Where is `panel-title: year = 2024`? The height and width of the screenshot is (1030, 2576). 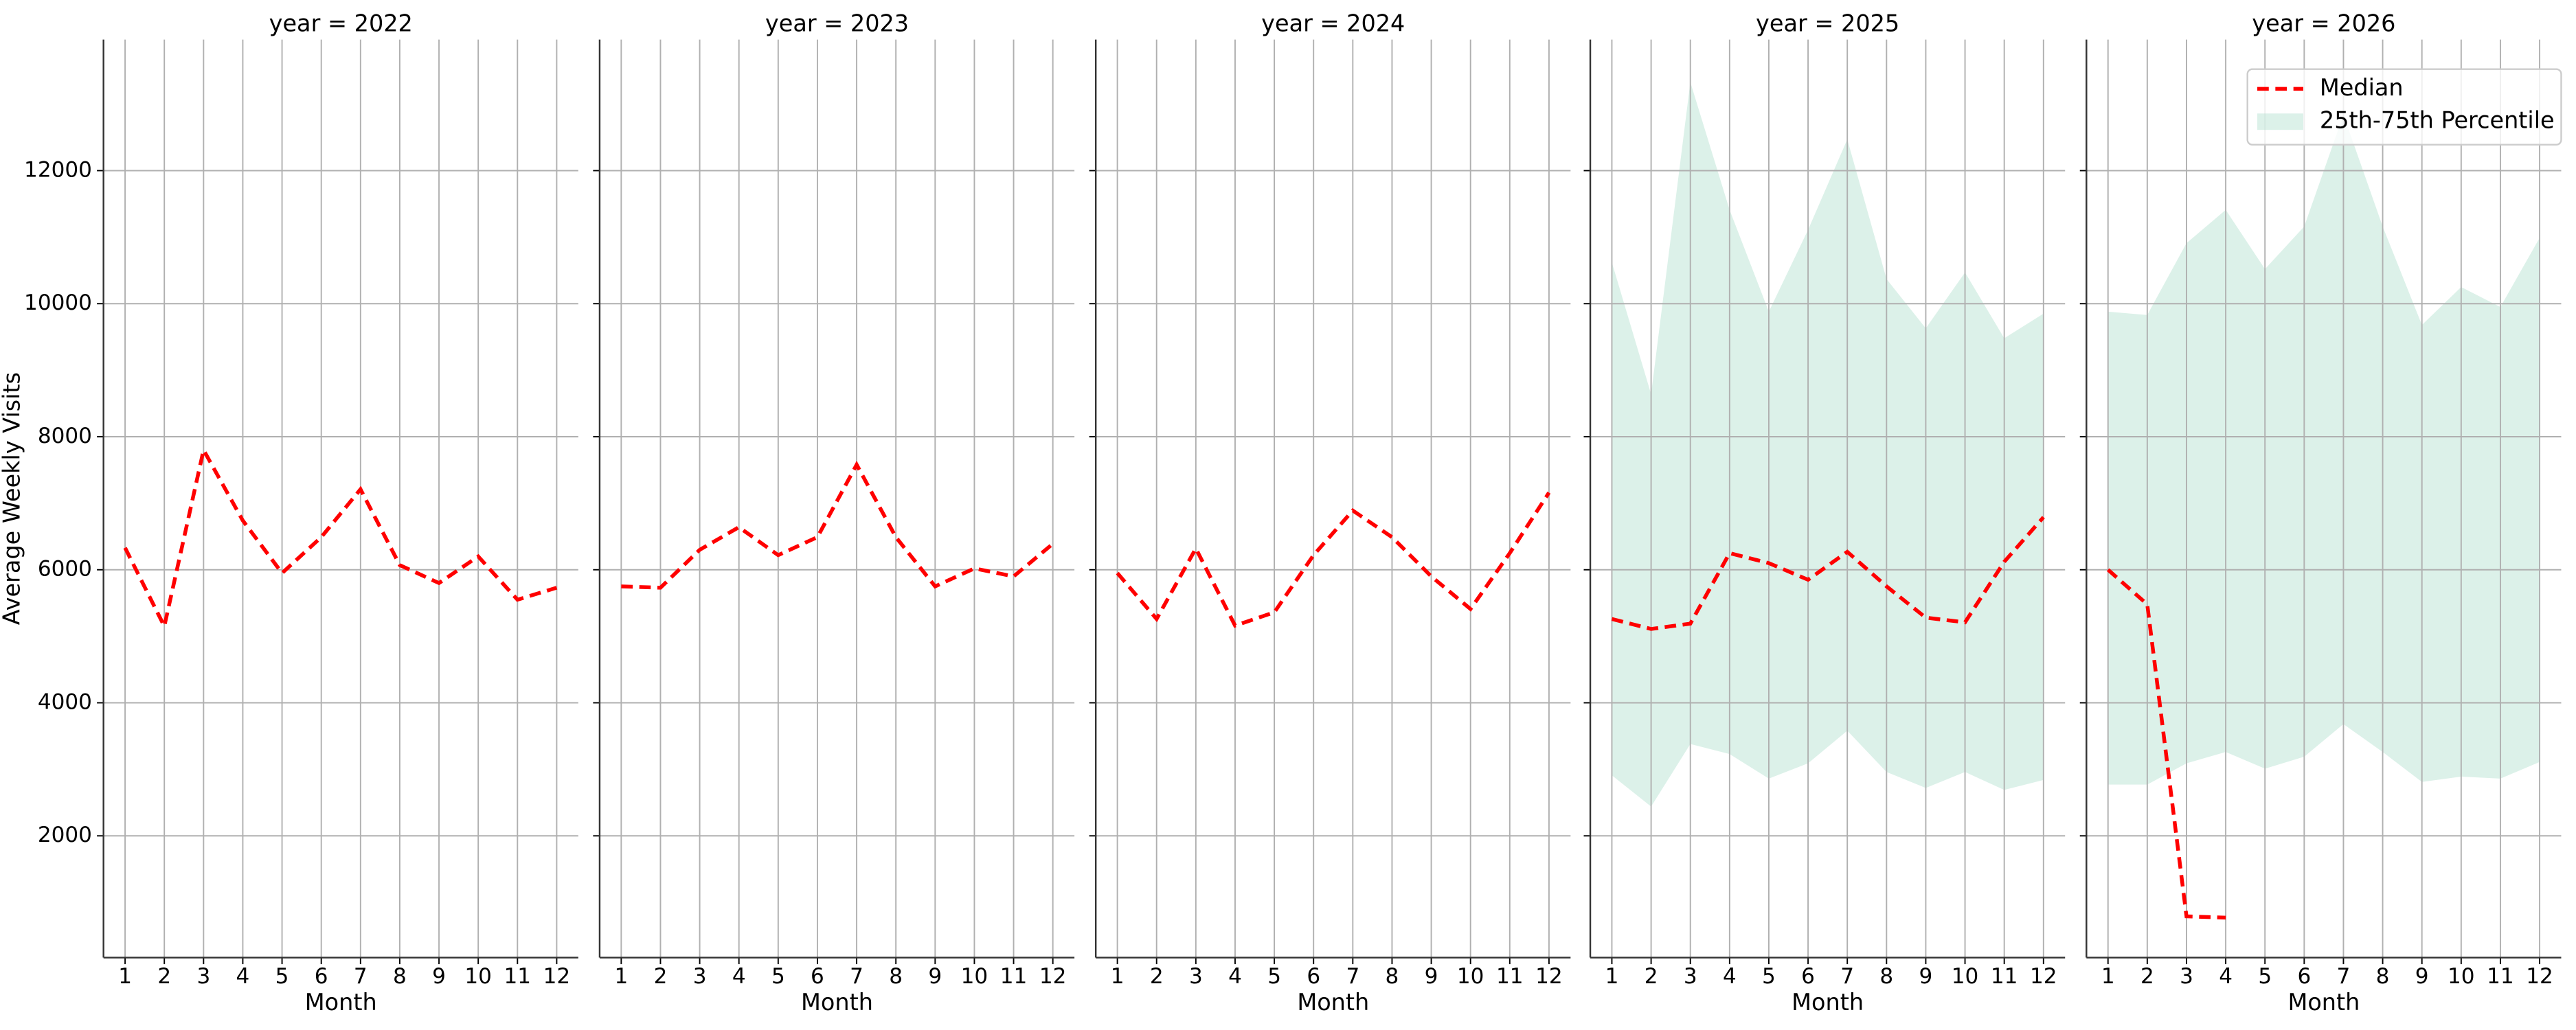 panel-title: year = 2024 is located at coordinates (1333, 23).